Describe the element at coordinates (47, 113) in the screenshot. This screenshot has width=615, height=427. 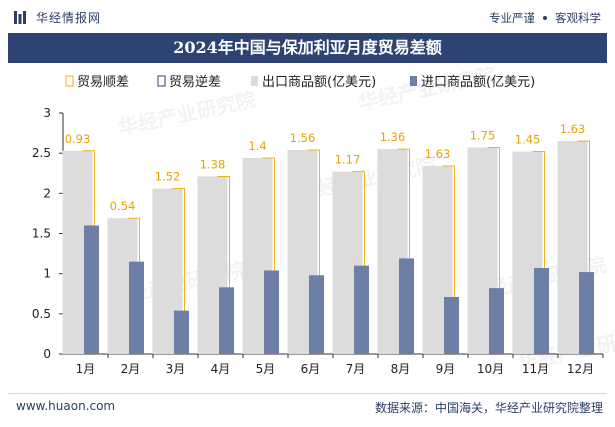
I see `y-tick-label: 3` at that location.